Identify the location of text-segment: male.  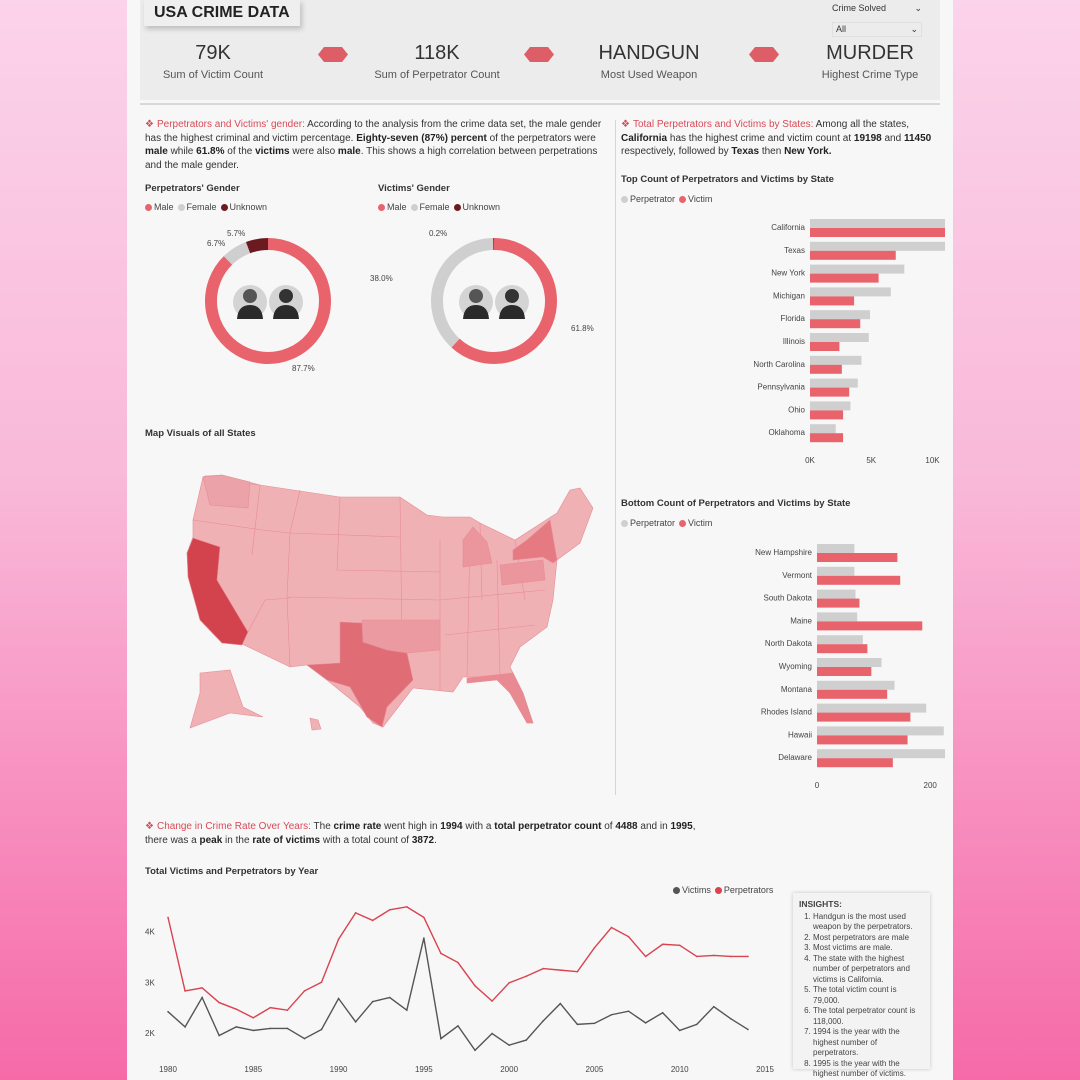
(349, 151).